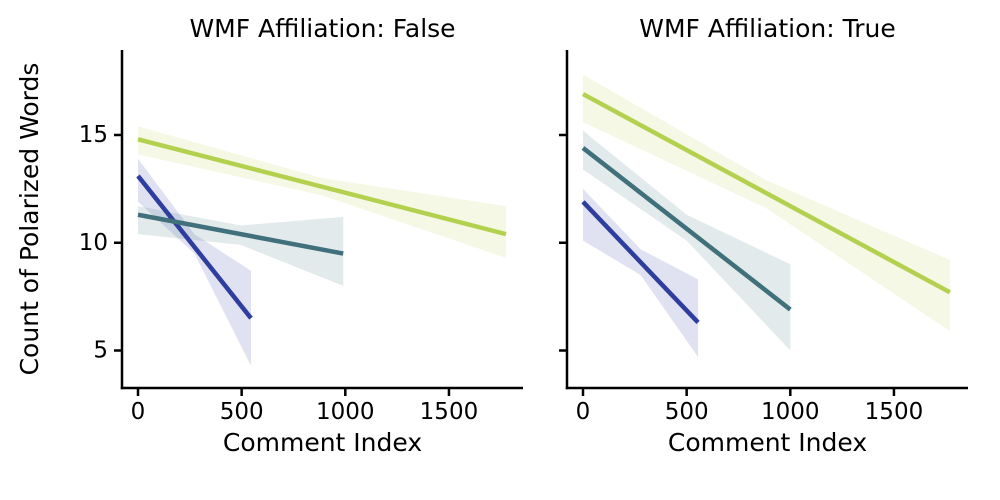  What do you see at coordinates (29, 219) in the screenshot?
I see `y-axis-label: Count of Polarized Words` at bounding box center [29, 219].